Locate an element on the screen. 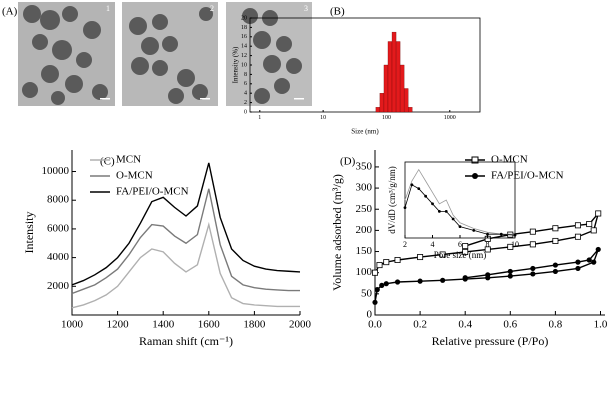 This screenshot has width=614, height=399. image-label: 3 is located at coordinates (306, 8).